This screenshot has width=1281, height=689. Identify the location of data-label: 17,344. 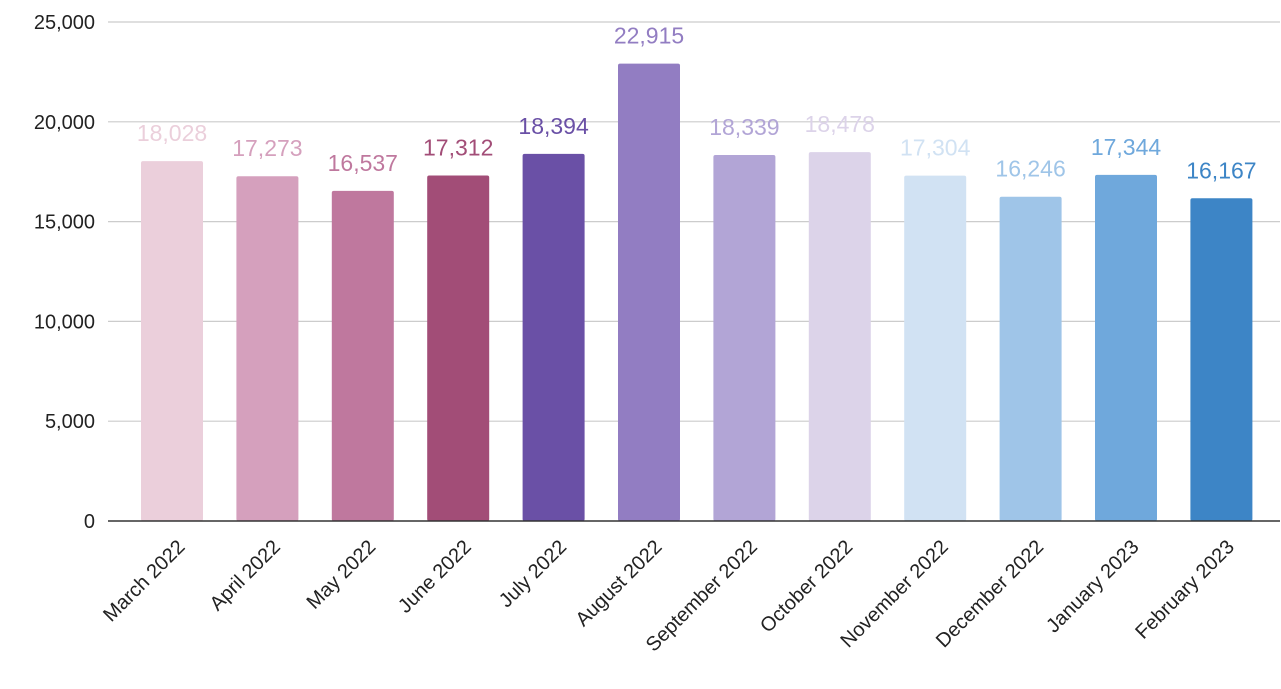
(1126, 147).